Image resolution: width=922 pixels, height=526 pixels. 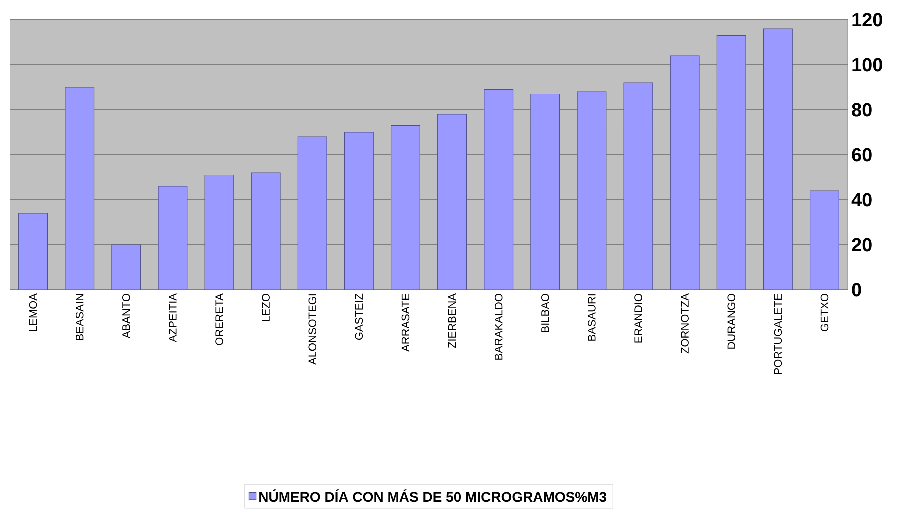 I want to click on y-tick-label: 100, so click(x=867, y=65).